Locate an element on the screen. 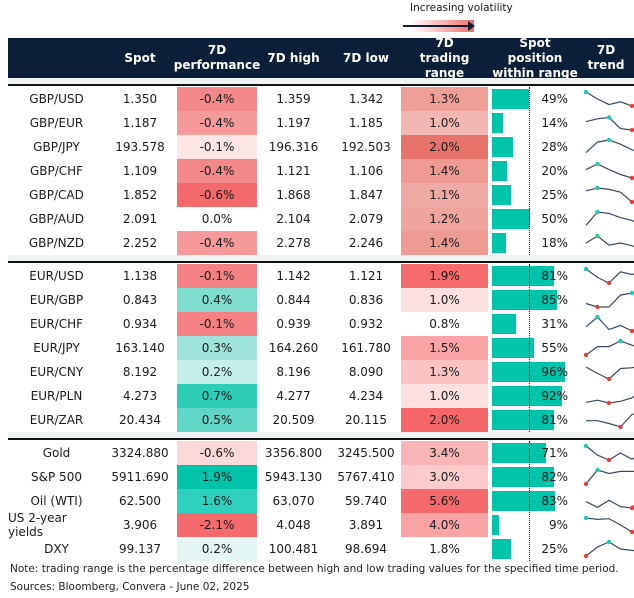 The height and width of the screenshot is (598, 634). instrument-name: EUR/PLN is located at coordinates (56, 396).